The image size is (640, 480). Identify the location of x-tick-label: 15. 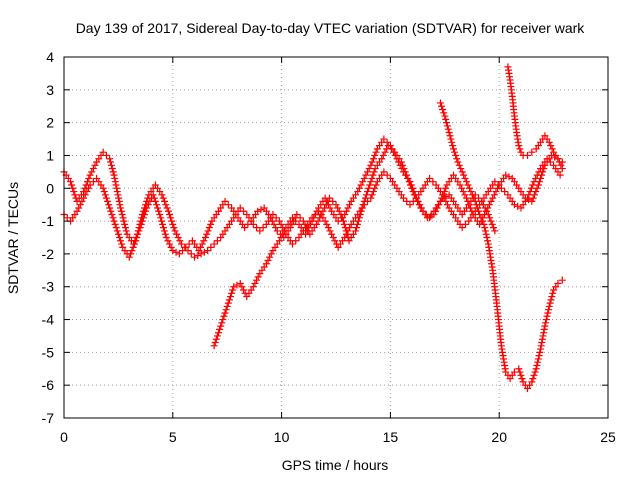
(391, 437).